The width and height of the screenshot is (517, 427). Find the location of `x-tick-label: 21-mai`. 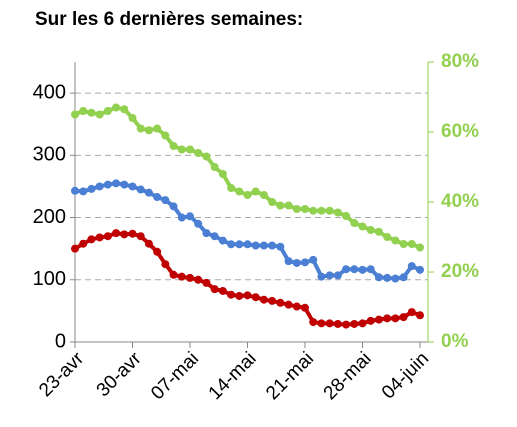

x-tick-label: 21-mai is located at coordinates (290, 376).